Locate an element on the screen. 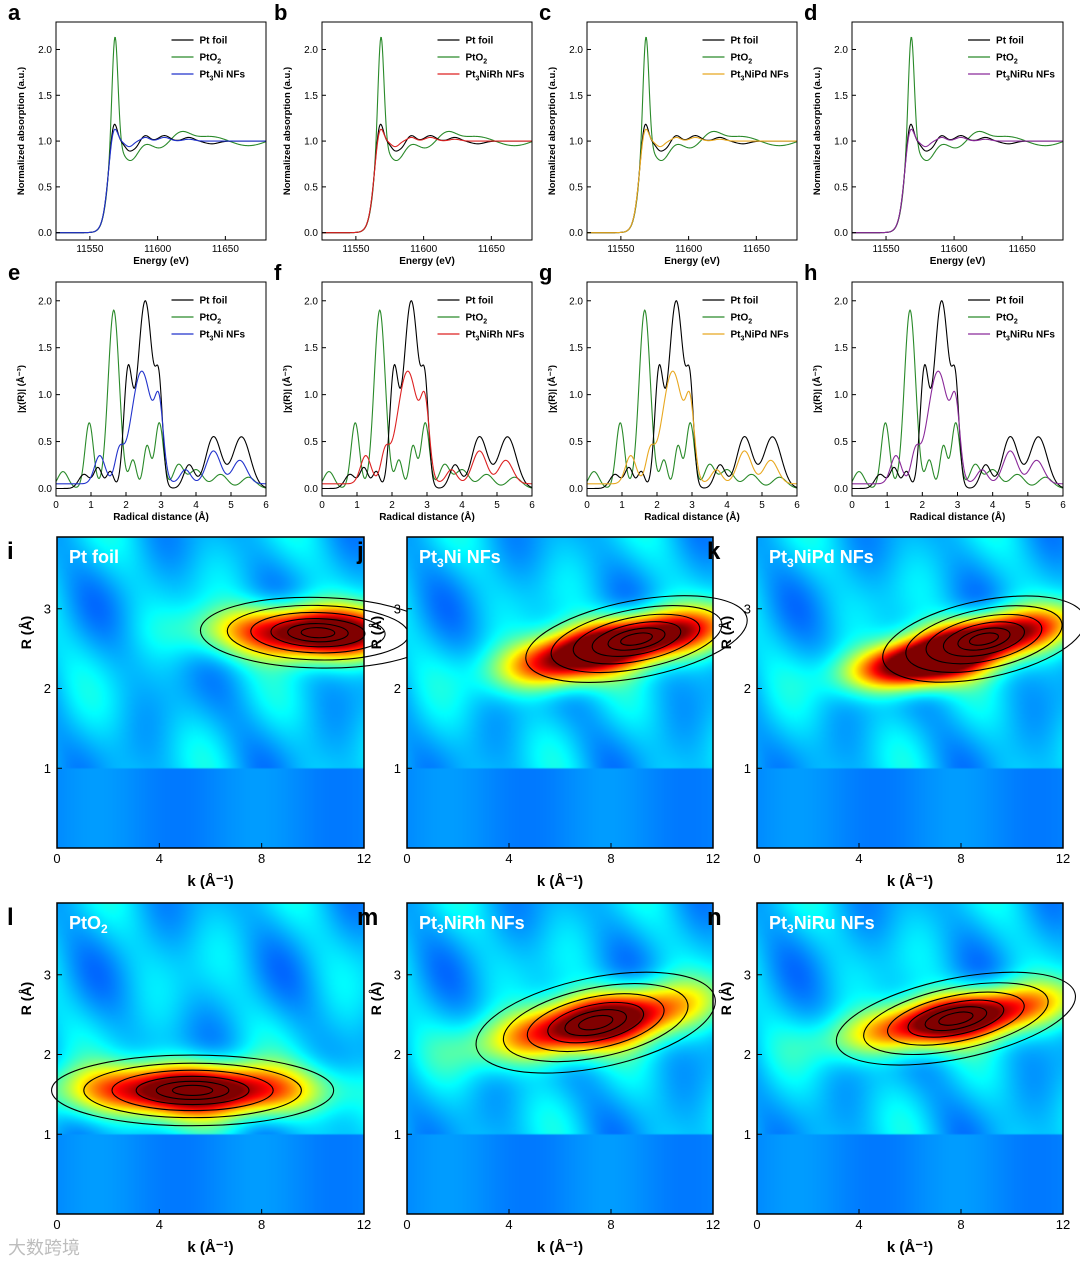 This screenshot has height=1268, width=1080. panel-title: Pt3Ni NFs is located at coordinates (460, 558).